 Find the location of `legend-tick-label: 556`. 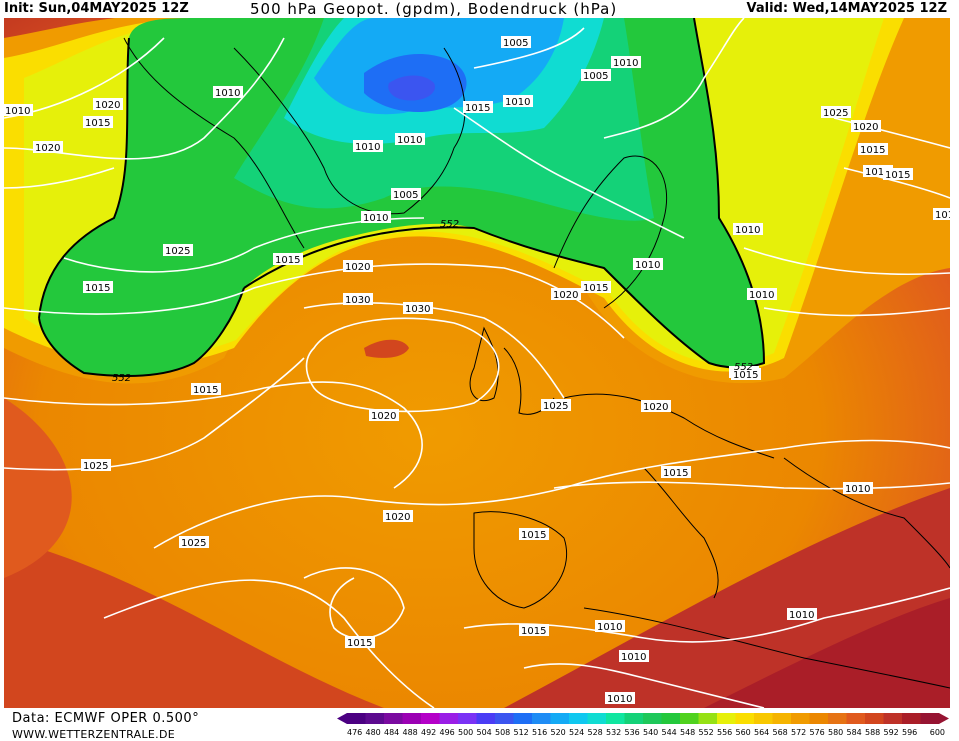

legend-tick-label: 556 is located at coordinates (724, 732).